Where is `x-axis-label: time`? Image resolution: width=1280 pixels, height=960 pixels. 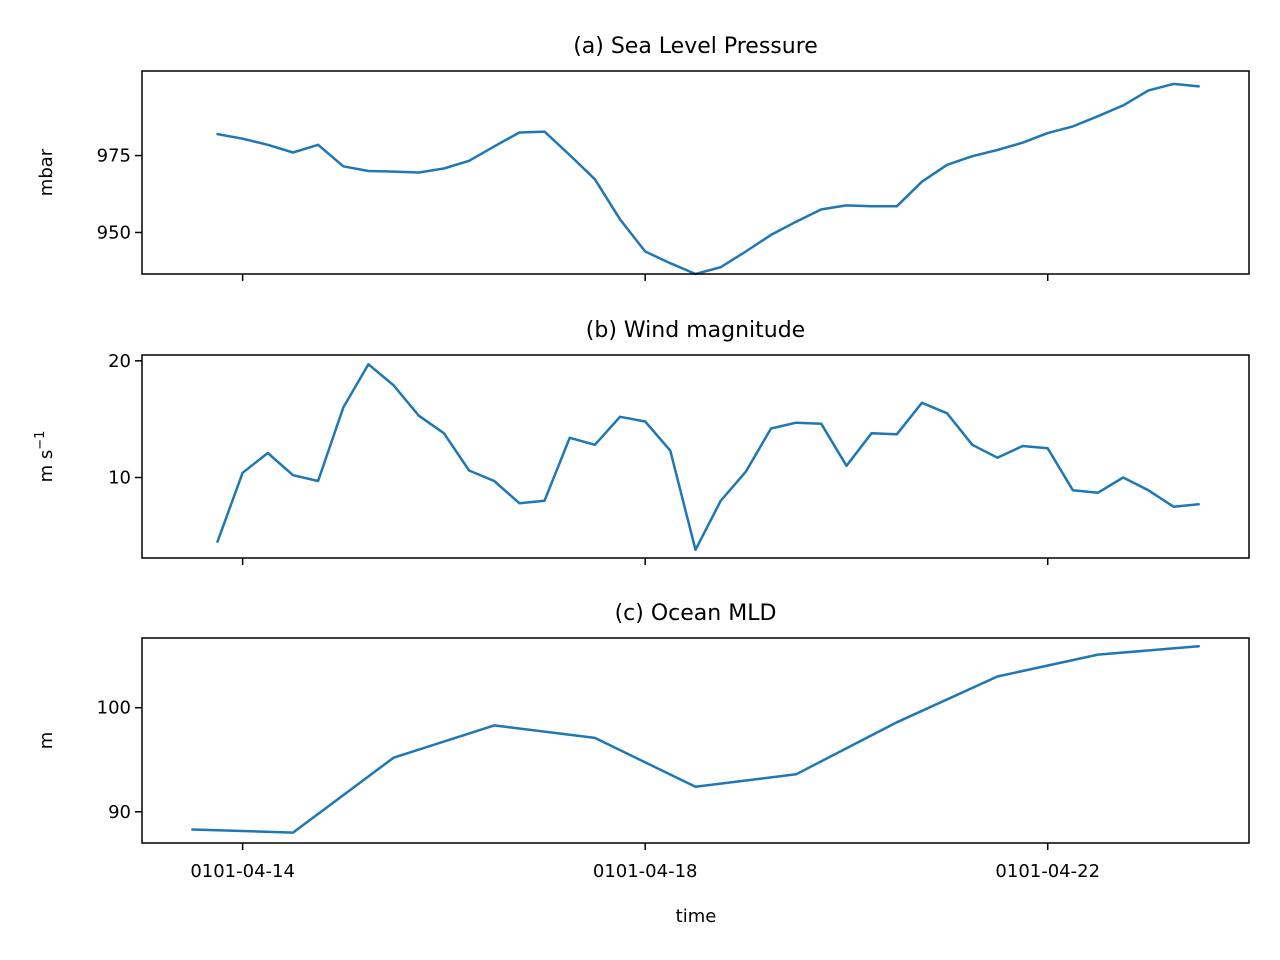
x-axis-label: time is located at coordinates (696, 916).